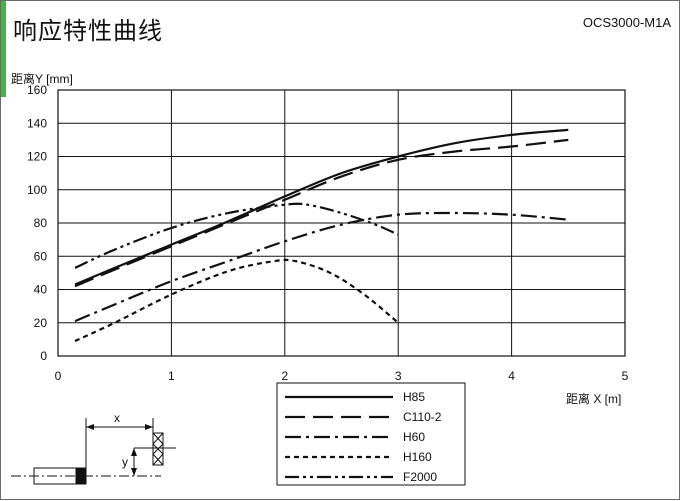  Describe the element at coordinates (422, 417) in the screenshot. I see `legend-label: C110-2` at that location.